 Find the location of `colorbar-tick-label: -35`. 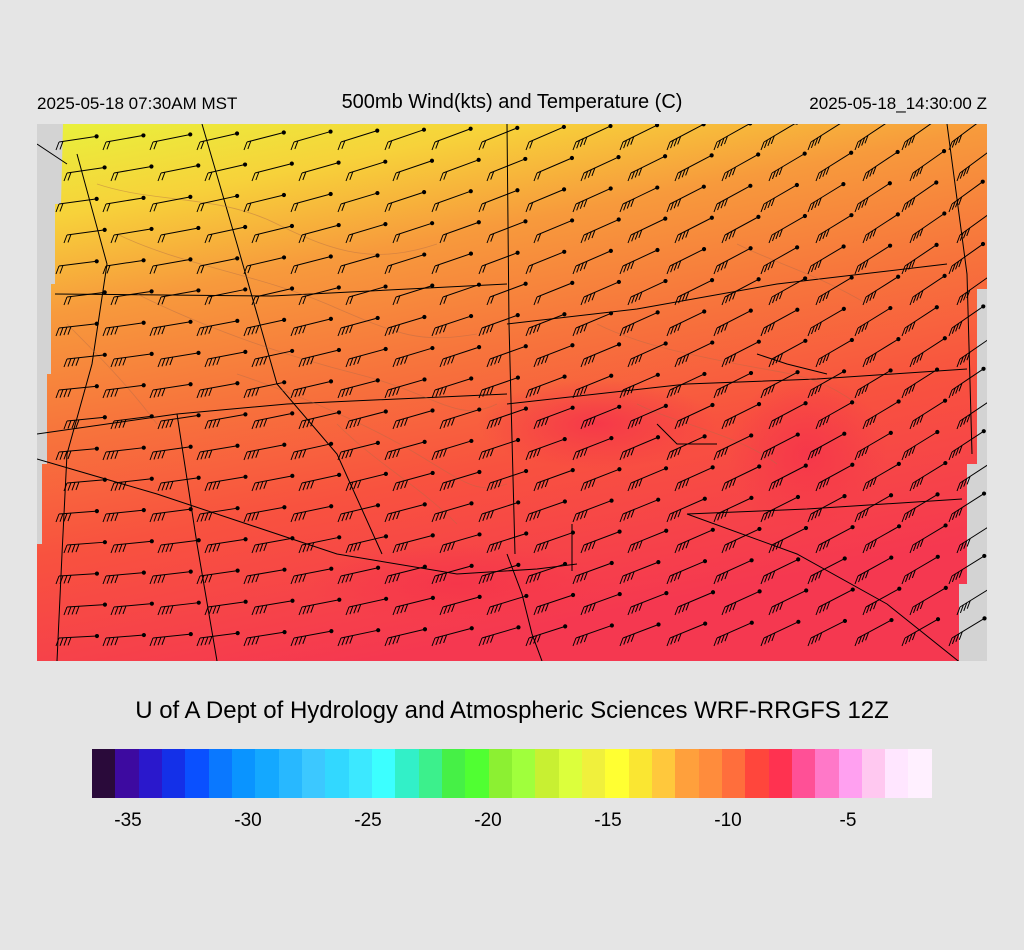

colorbar-tick-label: -35 is located at coordinates (128, 820).